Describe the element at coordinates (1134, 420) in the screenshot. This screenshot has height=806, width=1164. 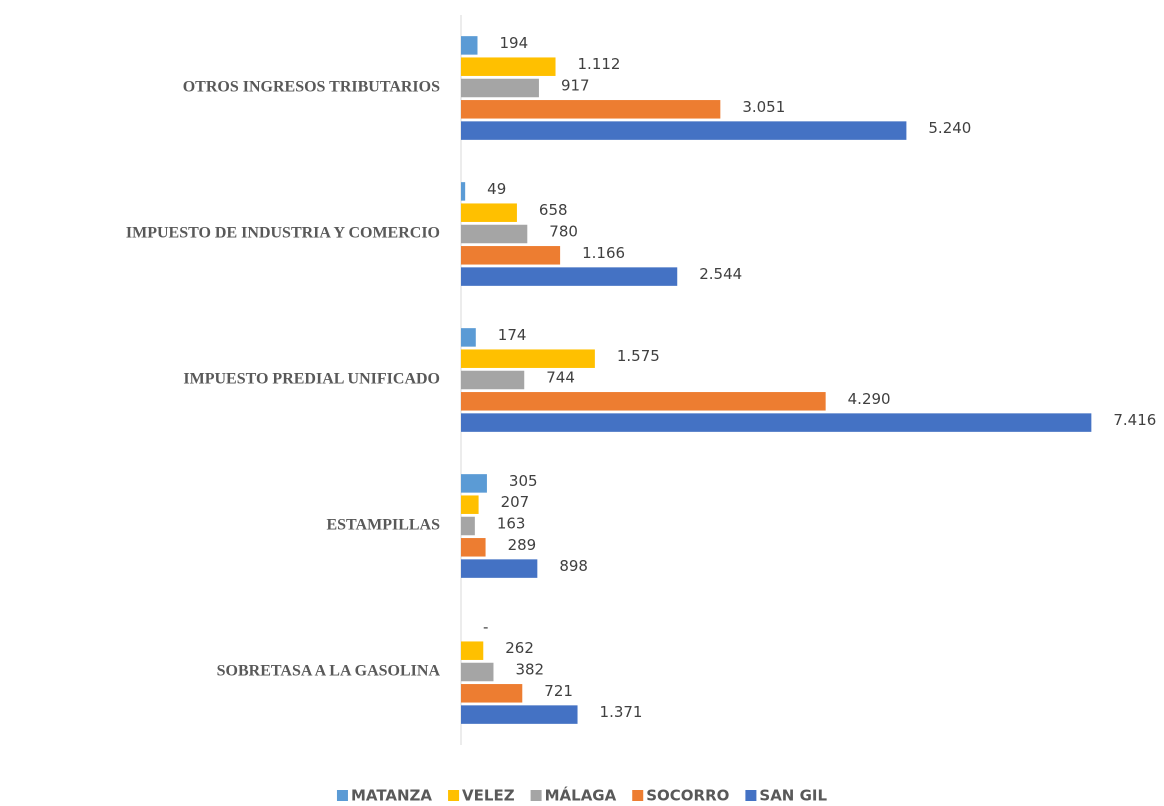
I see `value-label: 7.416` at that location.